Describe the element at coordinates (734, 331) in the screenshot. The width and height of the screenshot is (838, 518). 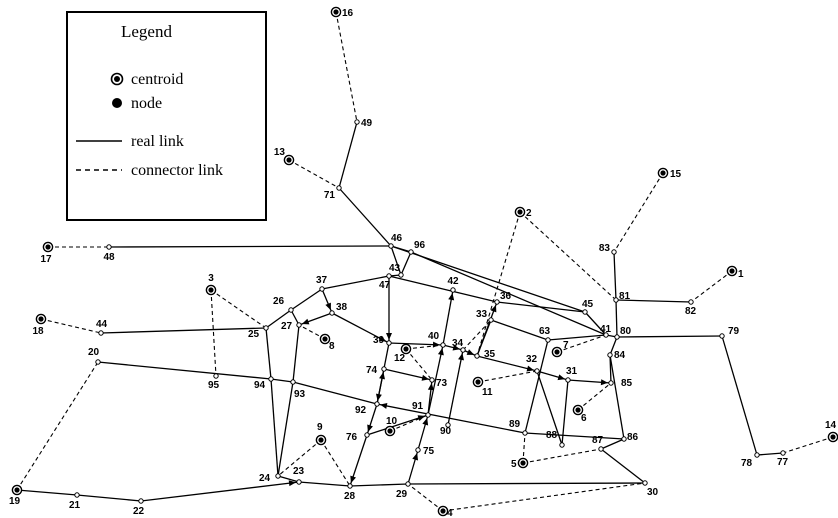
I see `node-label-79: 79` at that location.